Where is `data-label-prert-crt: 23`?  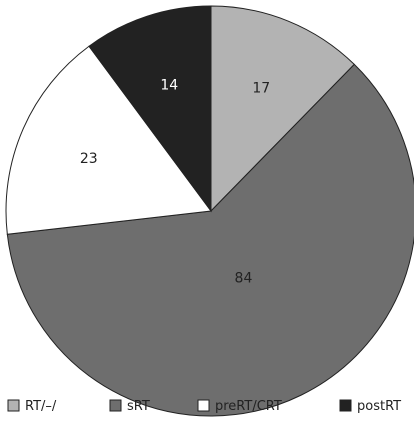 data-label-prert-crt: 23 is located at coordinates (89, 159).